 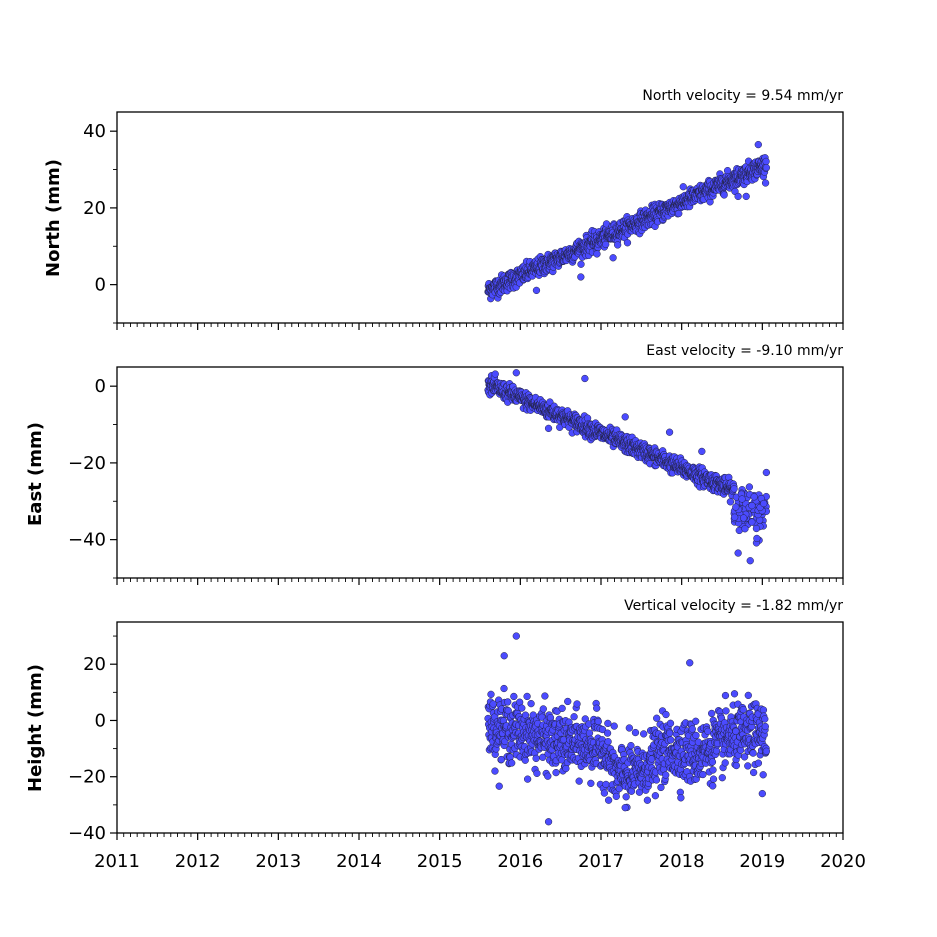 What do you see at coordinates (601, 861) in the screenshot?
I see `x-tick-label: 2017` at bounding box center [601, 861].